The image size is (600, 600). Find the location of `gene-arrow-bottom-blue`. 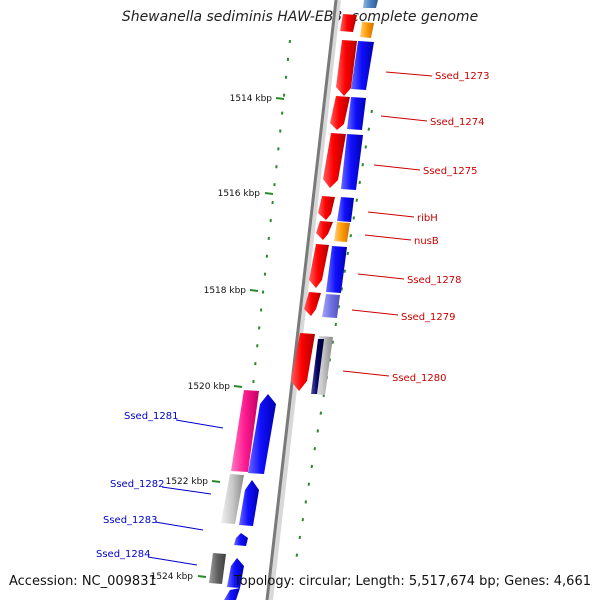

gene-arrow-bottom-blue is located at coordinates (232, 594).